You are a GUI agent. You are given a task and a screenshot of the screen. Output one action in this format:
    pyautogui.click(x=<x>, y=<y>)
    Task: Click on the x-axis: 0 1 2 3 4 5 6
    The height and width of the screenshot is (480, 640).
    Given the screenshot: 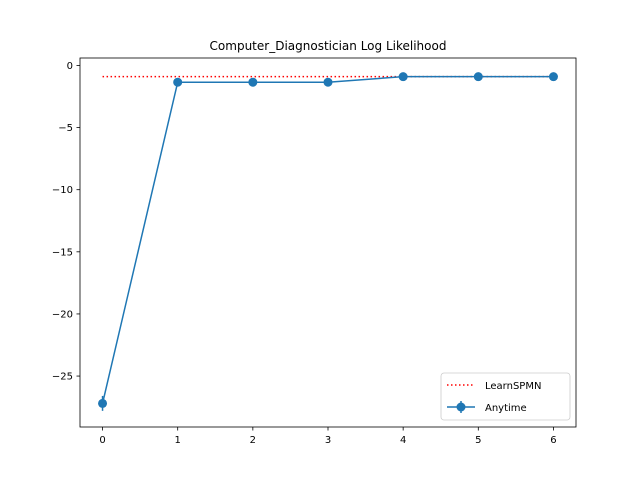 What is the action you would take?
    pyautogui.click(x=328, y=436)
    